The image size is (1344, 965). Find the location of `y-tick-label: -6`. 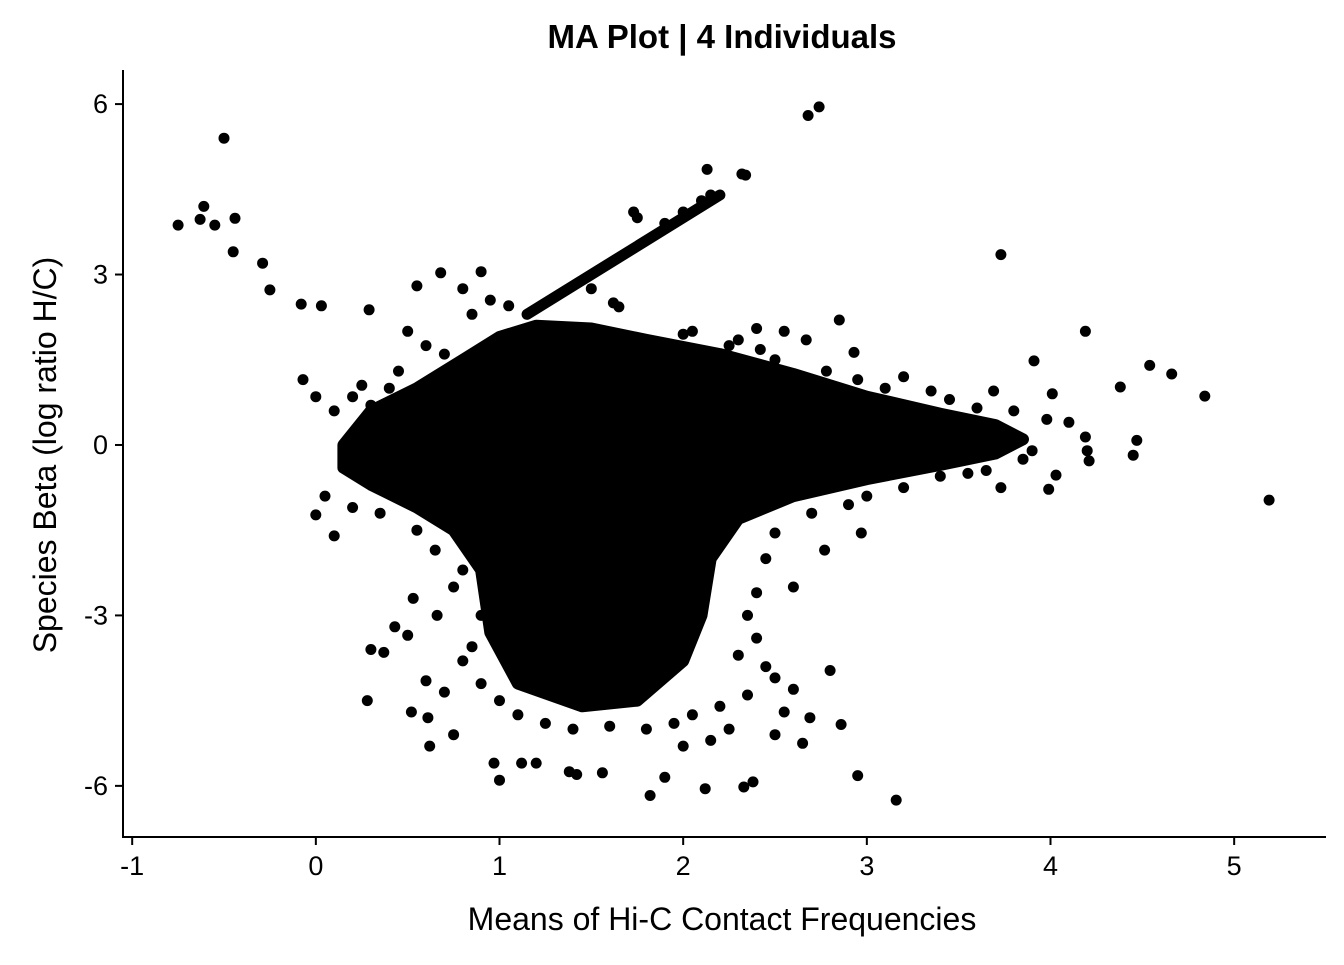

y-tick-label: -6 is located at coordinates (96, 786).